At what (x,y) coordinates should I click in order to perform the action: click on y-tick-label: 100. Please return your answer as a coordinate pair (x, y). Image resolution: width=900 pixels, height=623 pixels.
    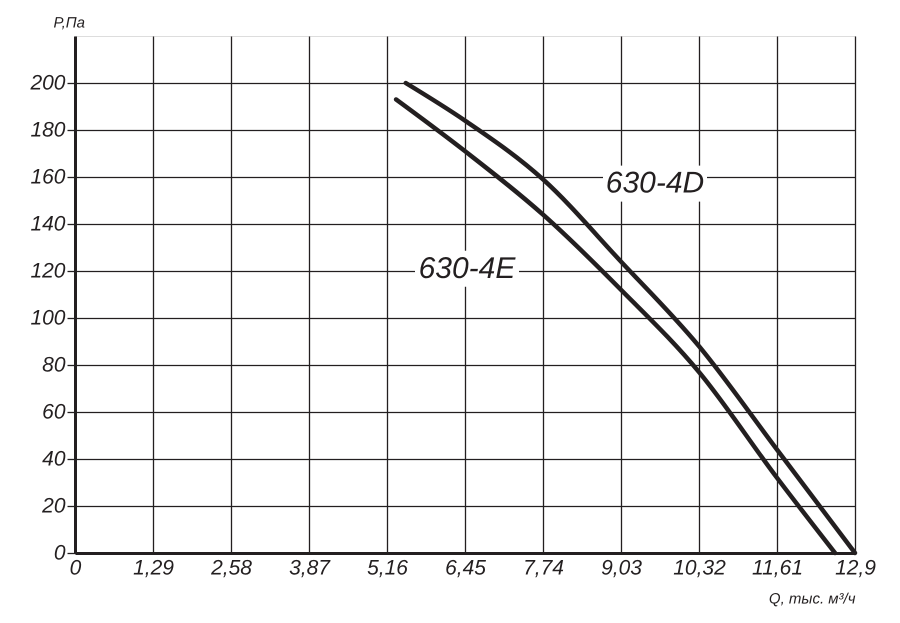
    Looking at the image, I should click on (48, 318).